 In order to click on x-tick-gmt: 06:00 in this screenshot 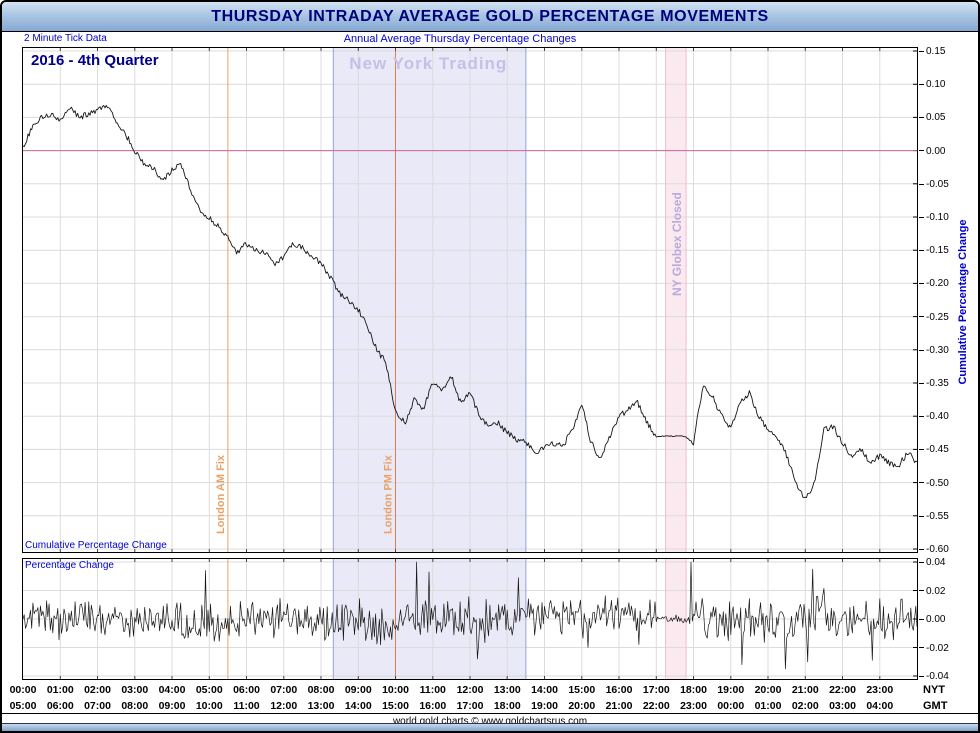, I will do `click(60, 706)`.